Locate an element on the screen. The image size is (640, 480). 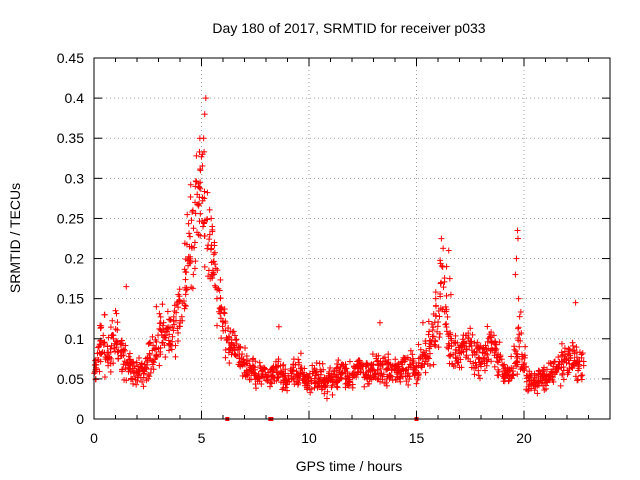
x-tick-label: 0 is located at coordinates (94, 438).